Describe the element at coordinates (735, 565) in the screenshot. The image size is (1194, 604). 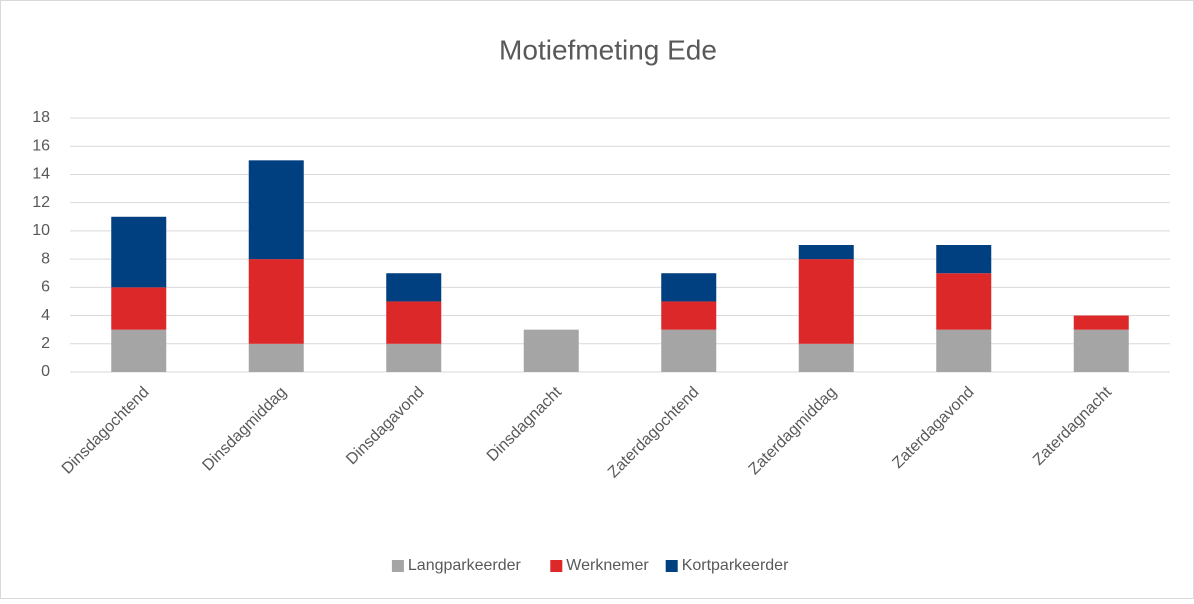
I see `legend-label: Kortparkeerder` at that location.